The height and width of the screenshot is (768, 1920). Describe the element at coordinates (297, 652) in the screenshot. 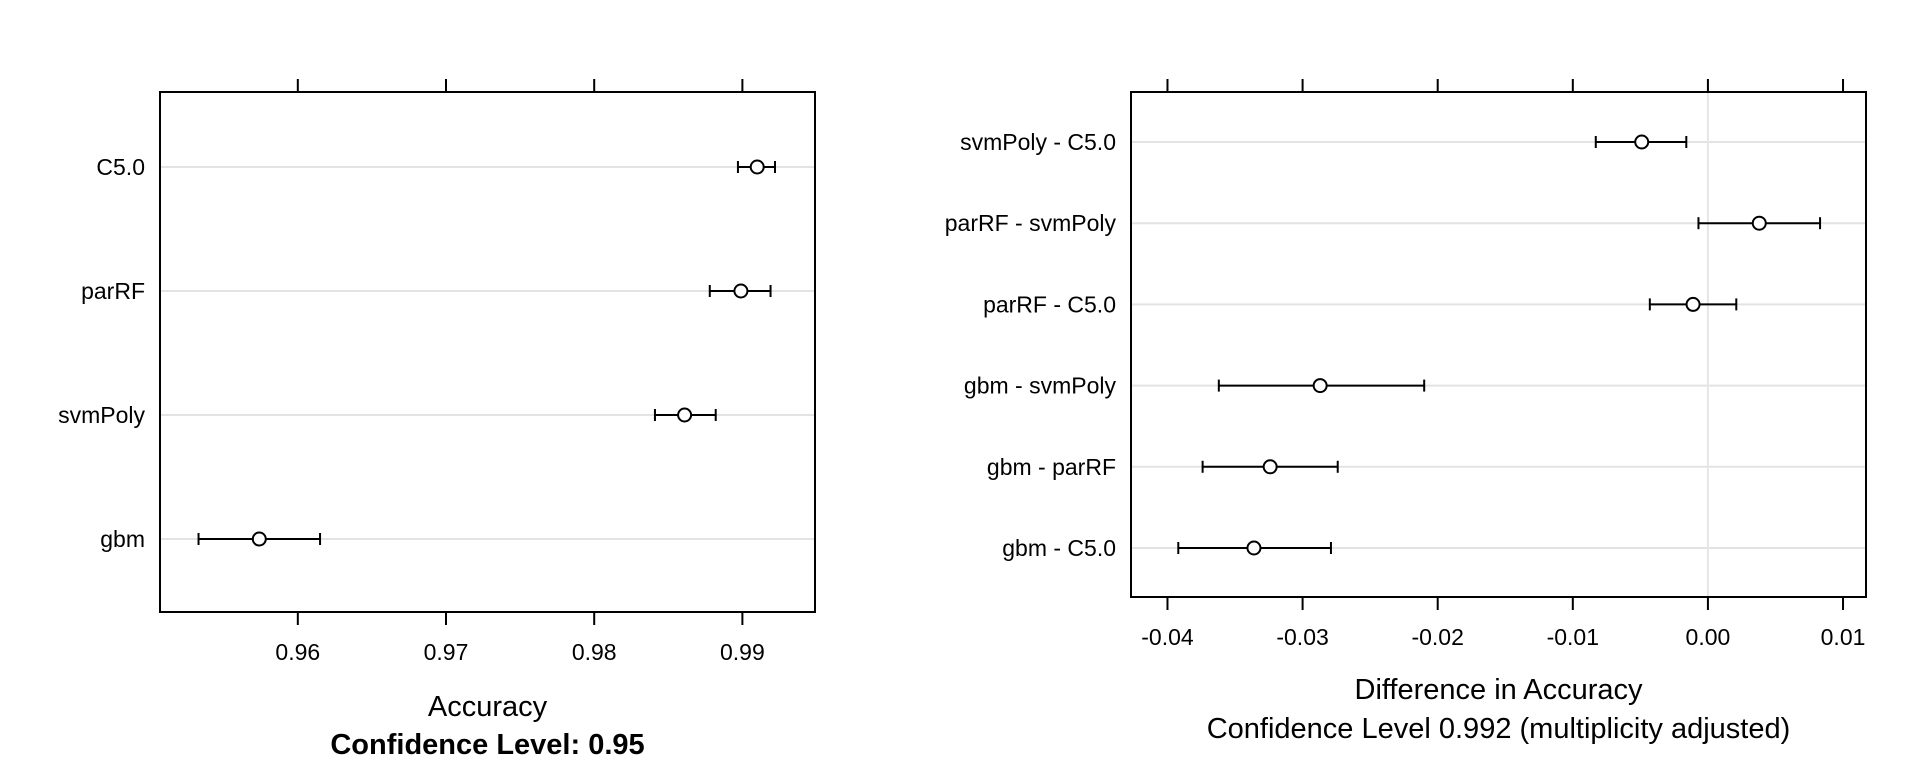

I see `accuracy-x-tick-label: 0.96` at that location.